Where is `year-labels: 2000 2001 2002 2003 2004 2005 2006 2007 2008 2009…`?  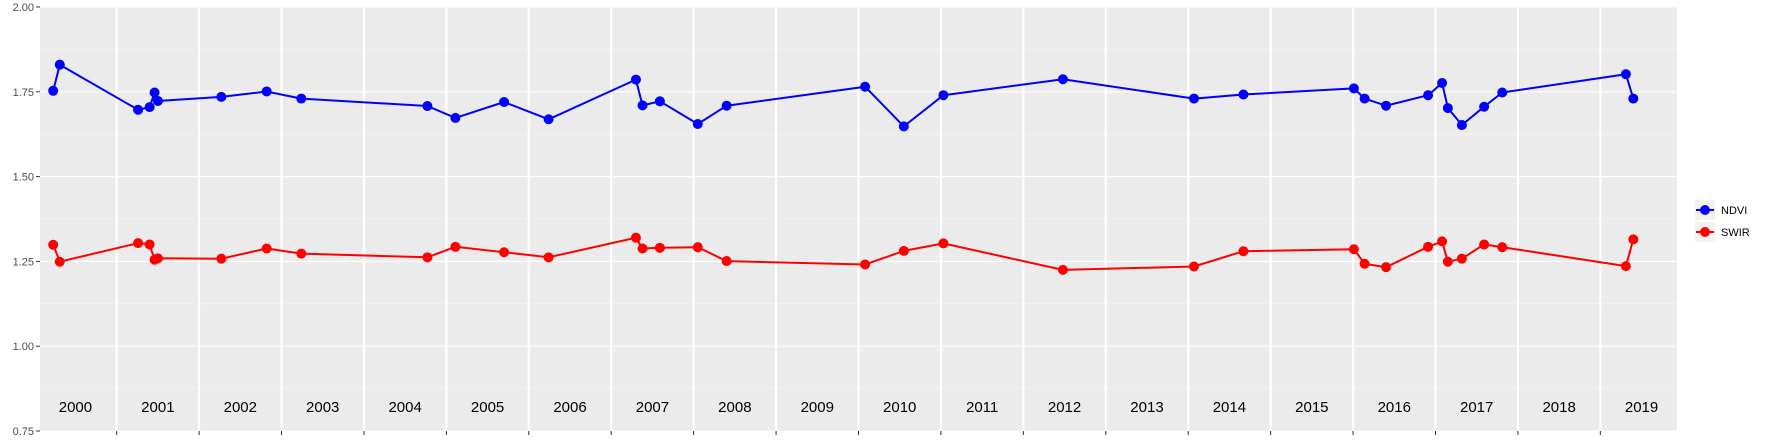
year-labels: 2000 2001 2002 2003 2004 2005 2006 2007 2008 2009… is located at coordinates (858, 407).